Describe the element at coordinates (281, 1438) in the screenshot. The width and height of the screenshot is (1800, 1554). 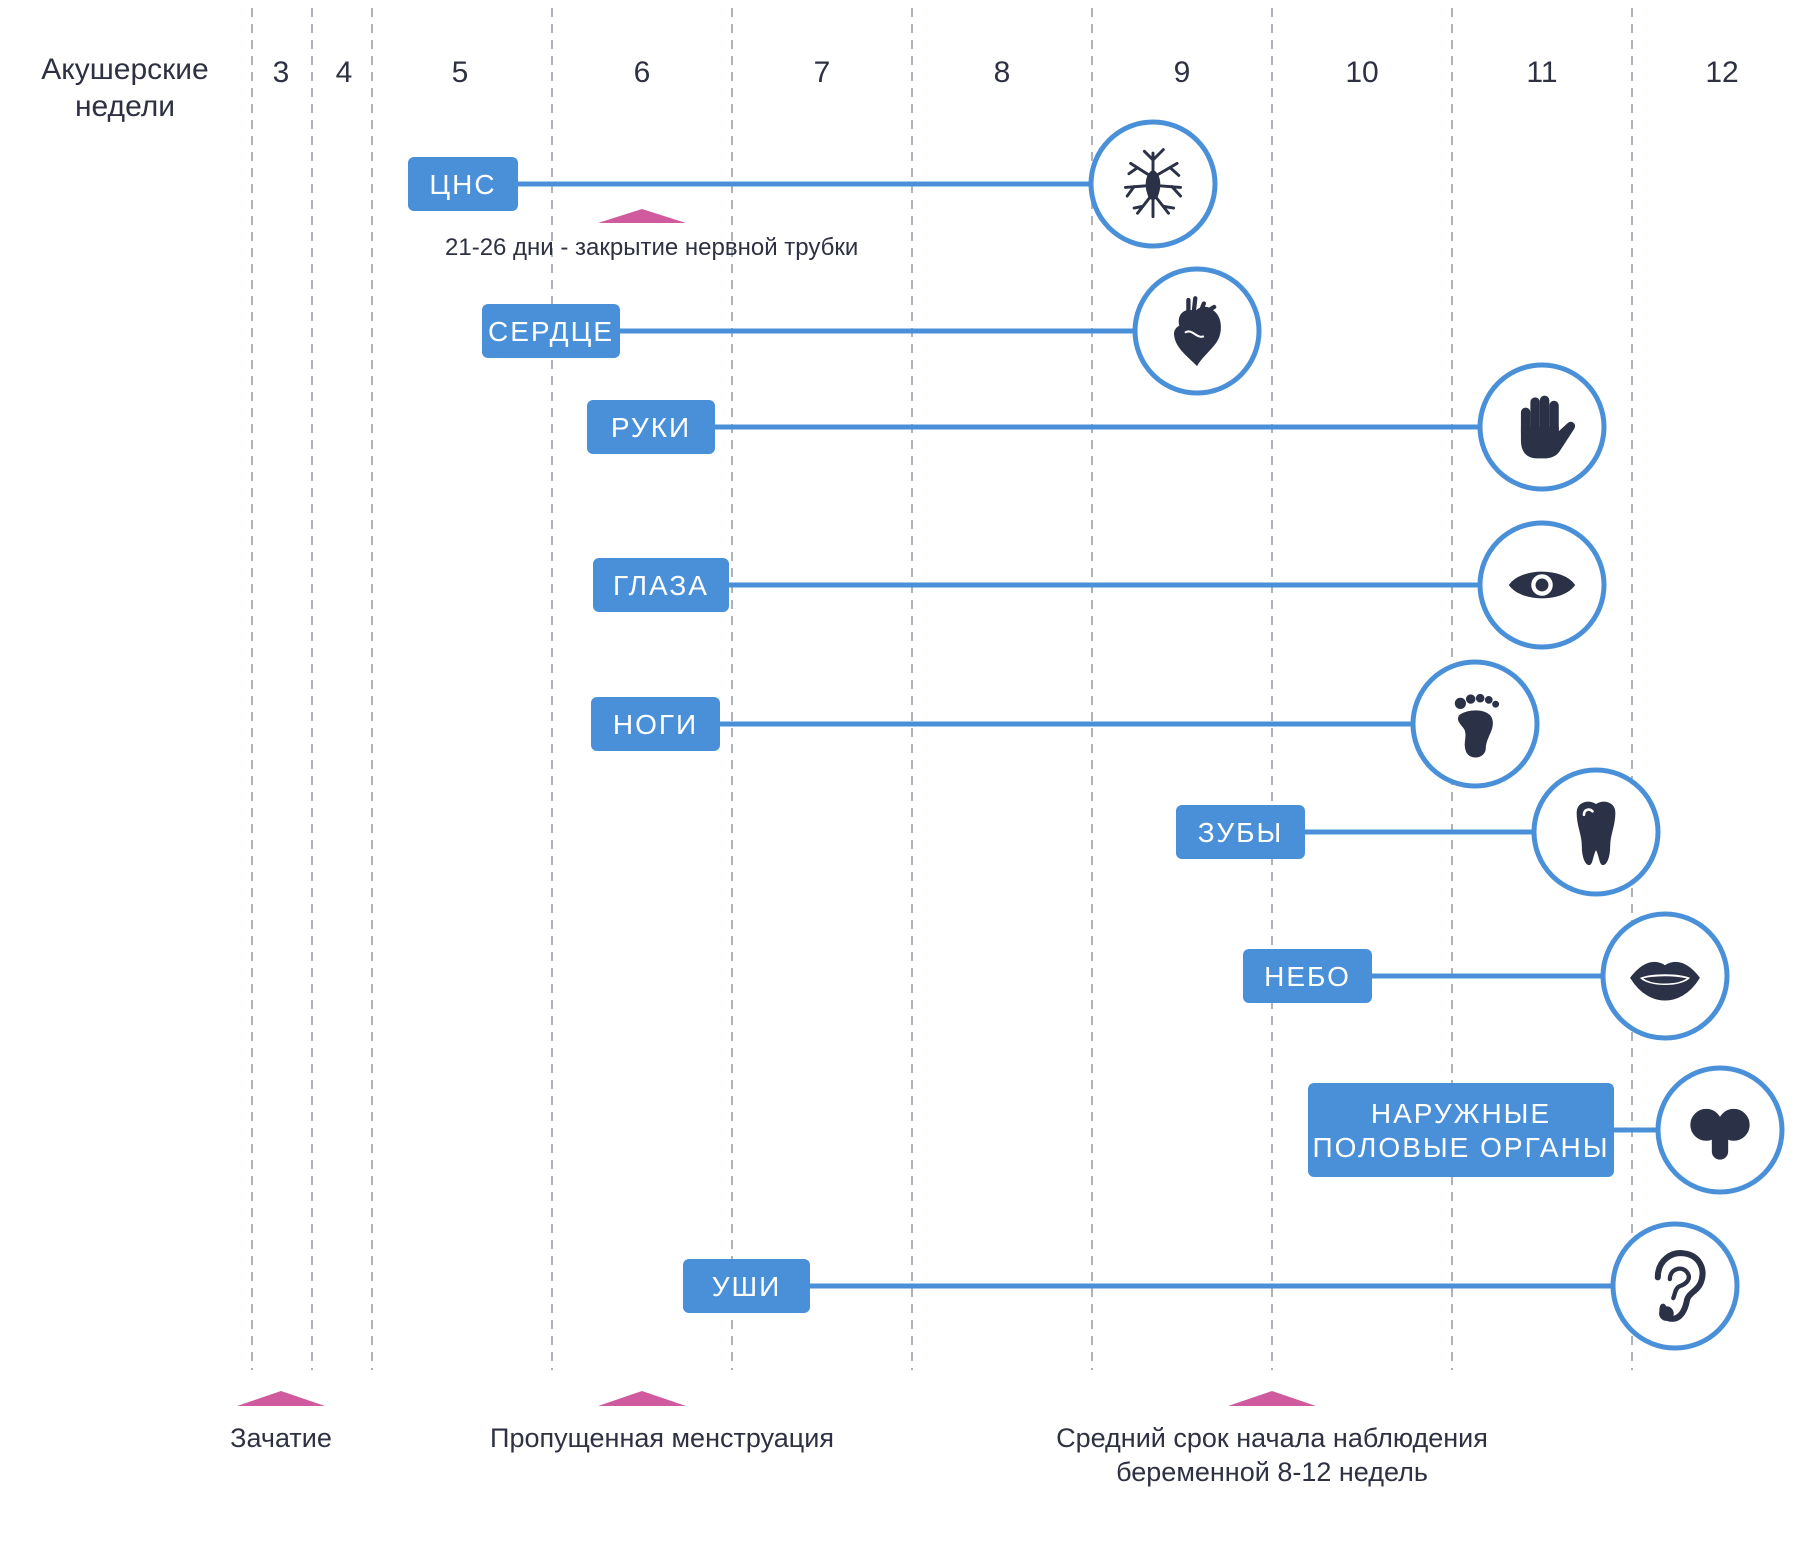
I see `marker-1-label-line-1: Зачатие` at that location.